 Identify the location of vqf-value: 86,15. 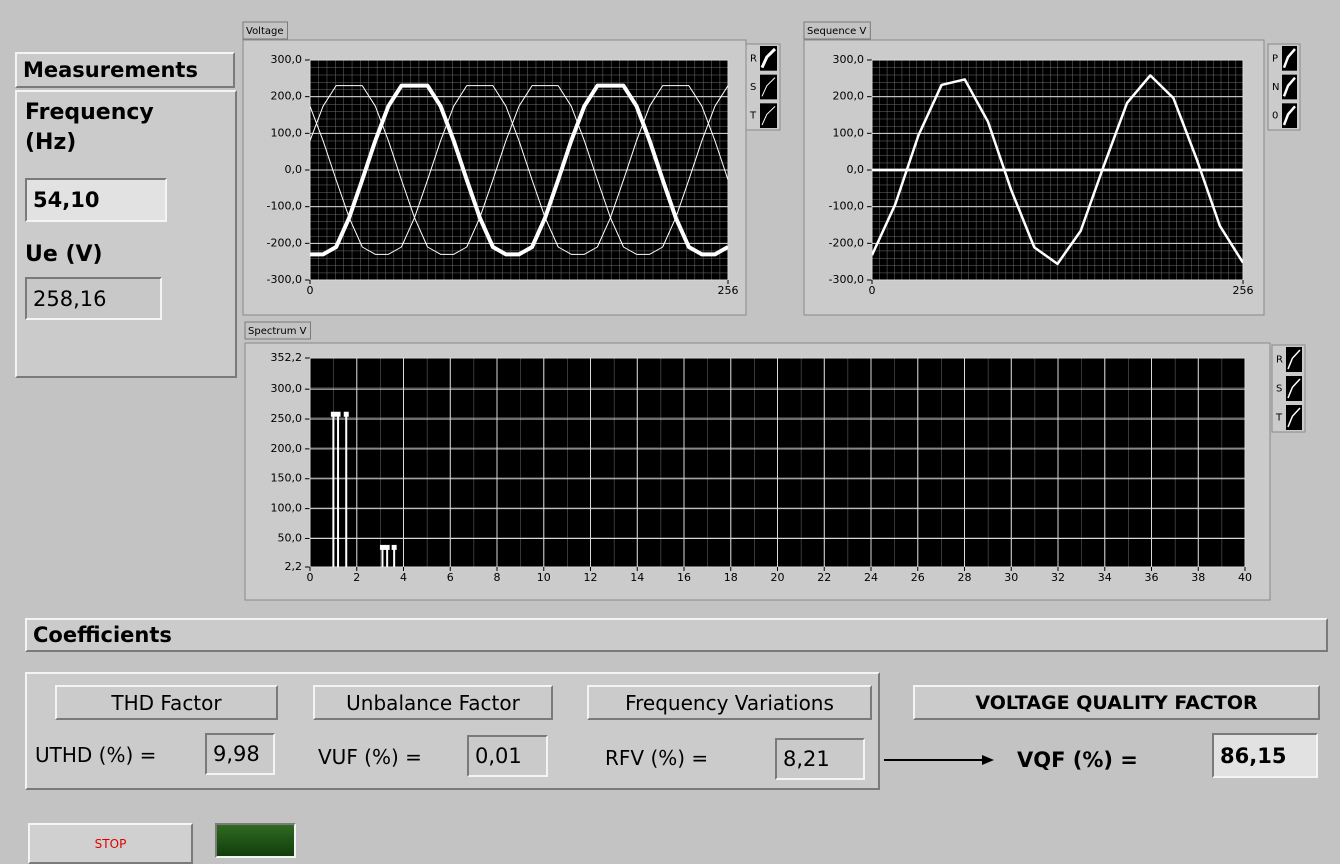
(1265, 755).